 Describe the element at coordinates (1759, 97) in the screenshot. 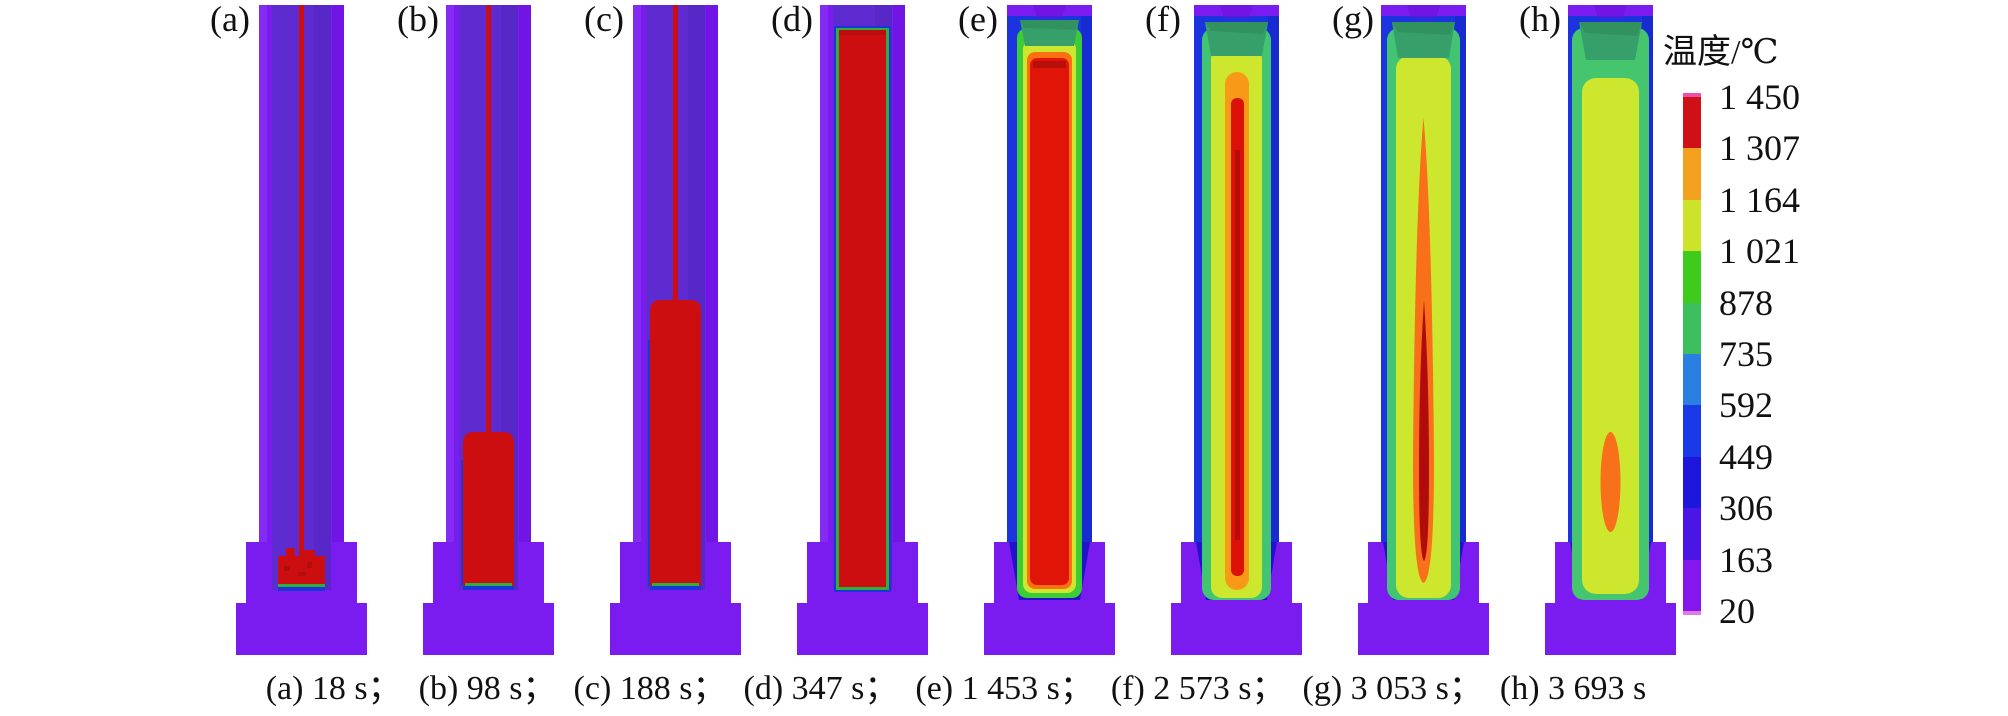

I see `legend-tick: 1 450` at that location.